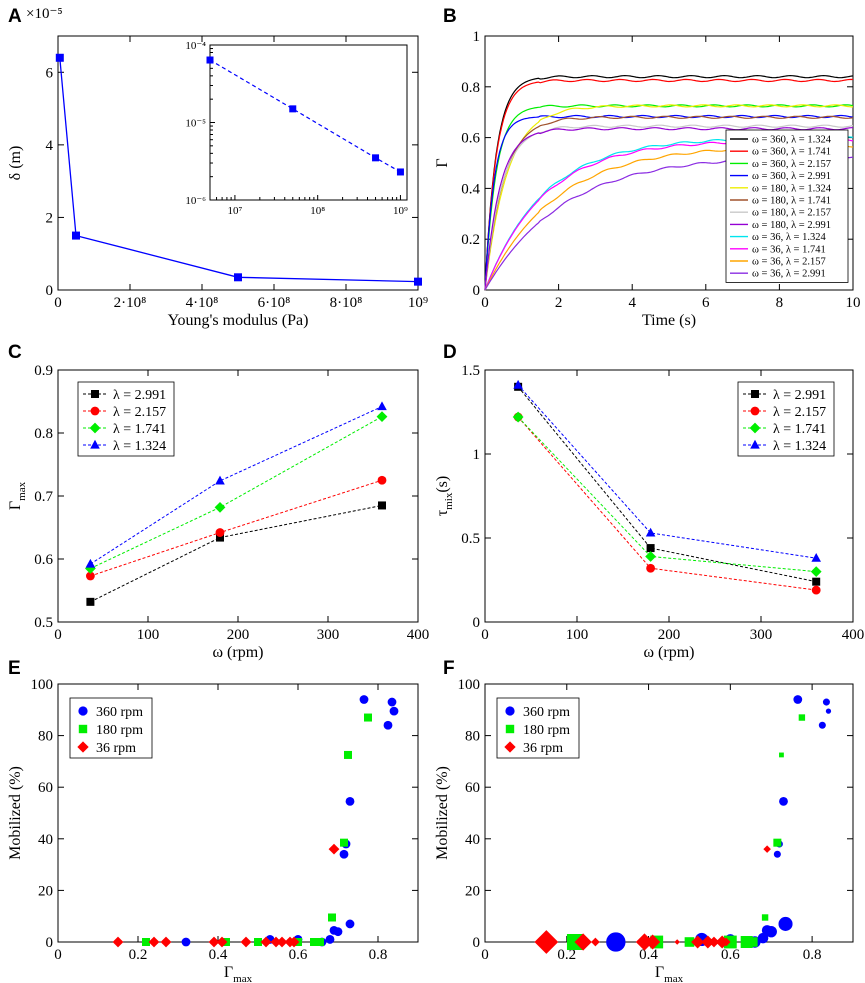 The width and height of the screenshot is (865, 983). Describe the element at coordinates (17, 495) in the screenshot. I see `y-axis-label: Γmax` at that location.